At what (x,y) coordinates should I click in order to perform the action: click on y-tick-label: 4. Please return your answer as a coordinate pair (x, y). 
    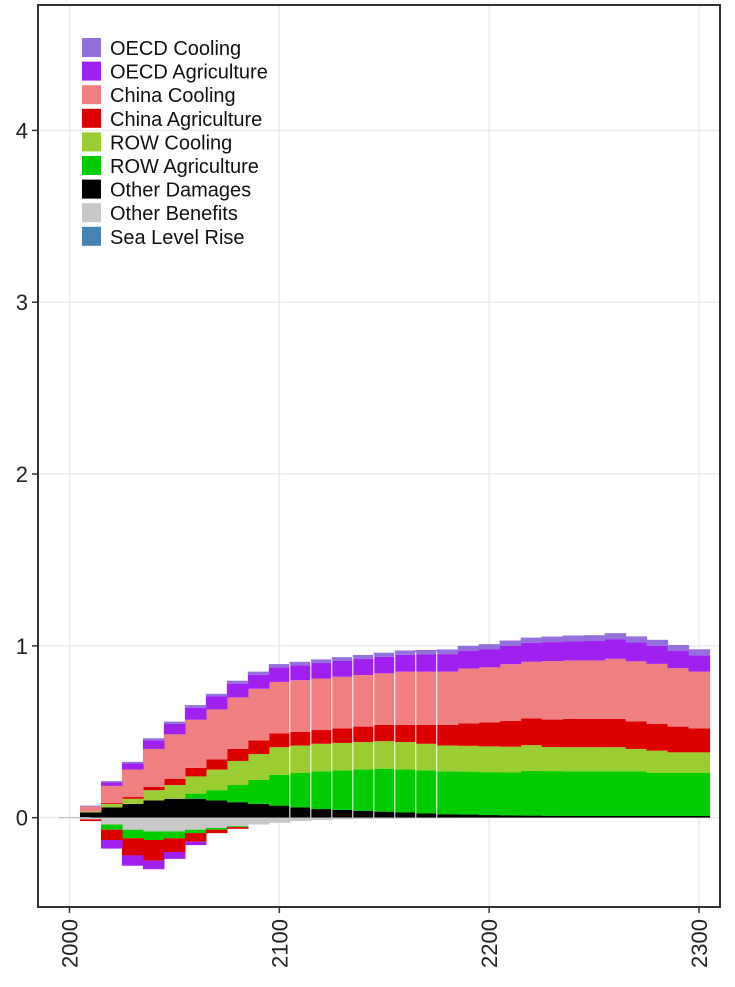
    Looking at the image, I should click on (22, 130).